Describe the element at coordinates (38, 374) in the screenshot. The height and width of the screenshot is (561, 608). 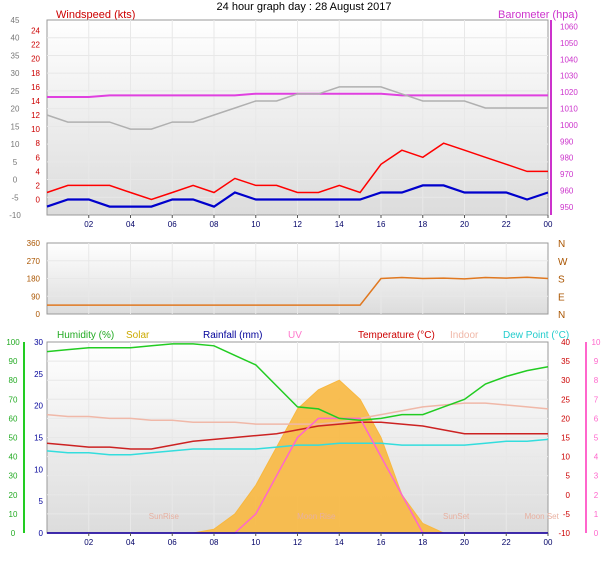
I see `rainfall-tick-label: 25` at that location.